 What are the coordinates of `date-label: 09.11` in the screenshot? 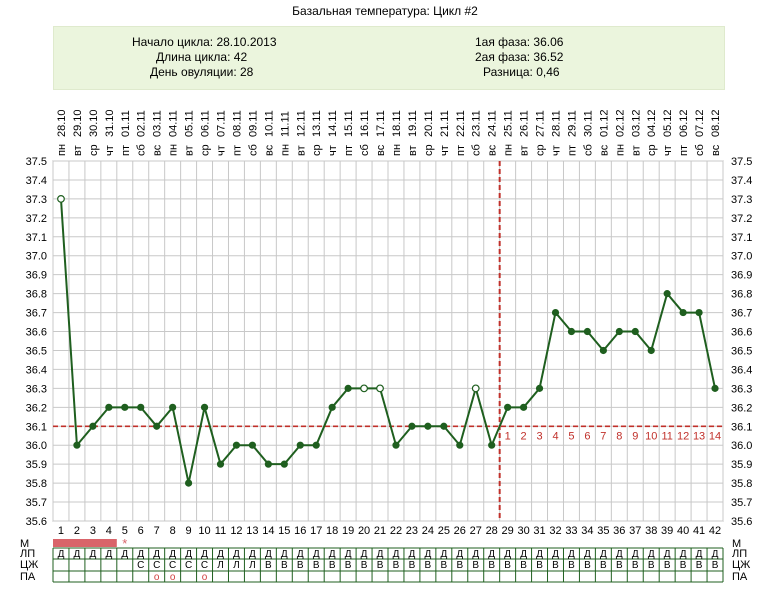 It's located at (253, 123).